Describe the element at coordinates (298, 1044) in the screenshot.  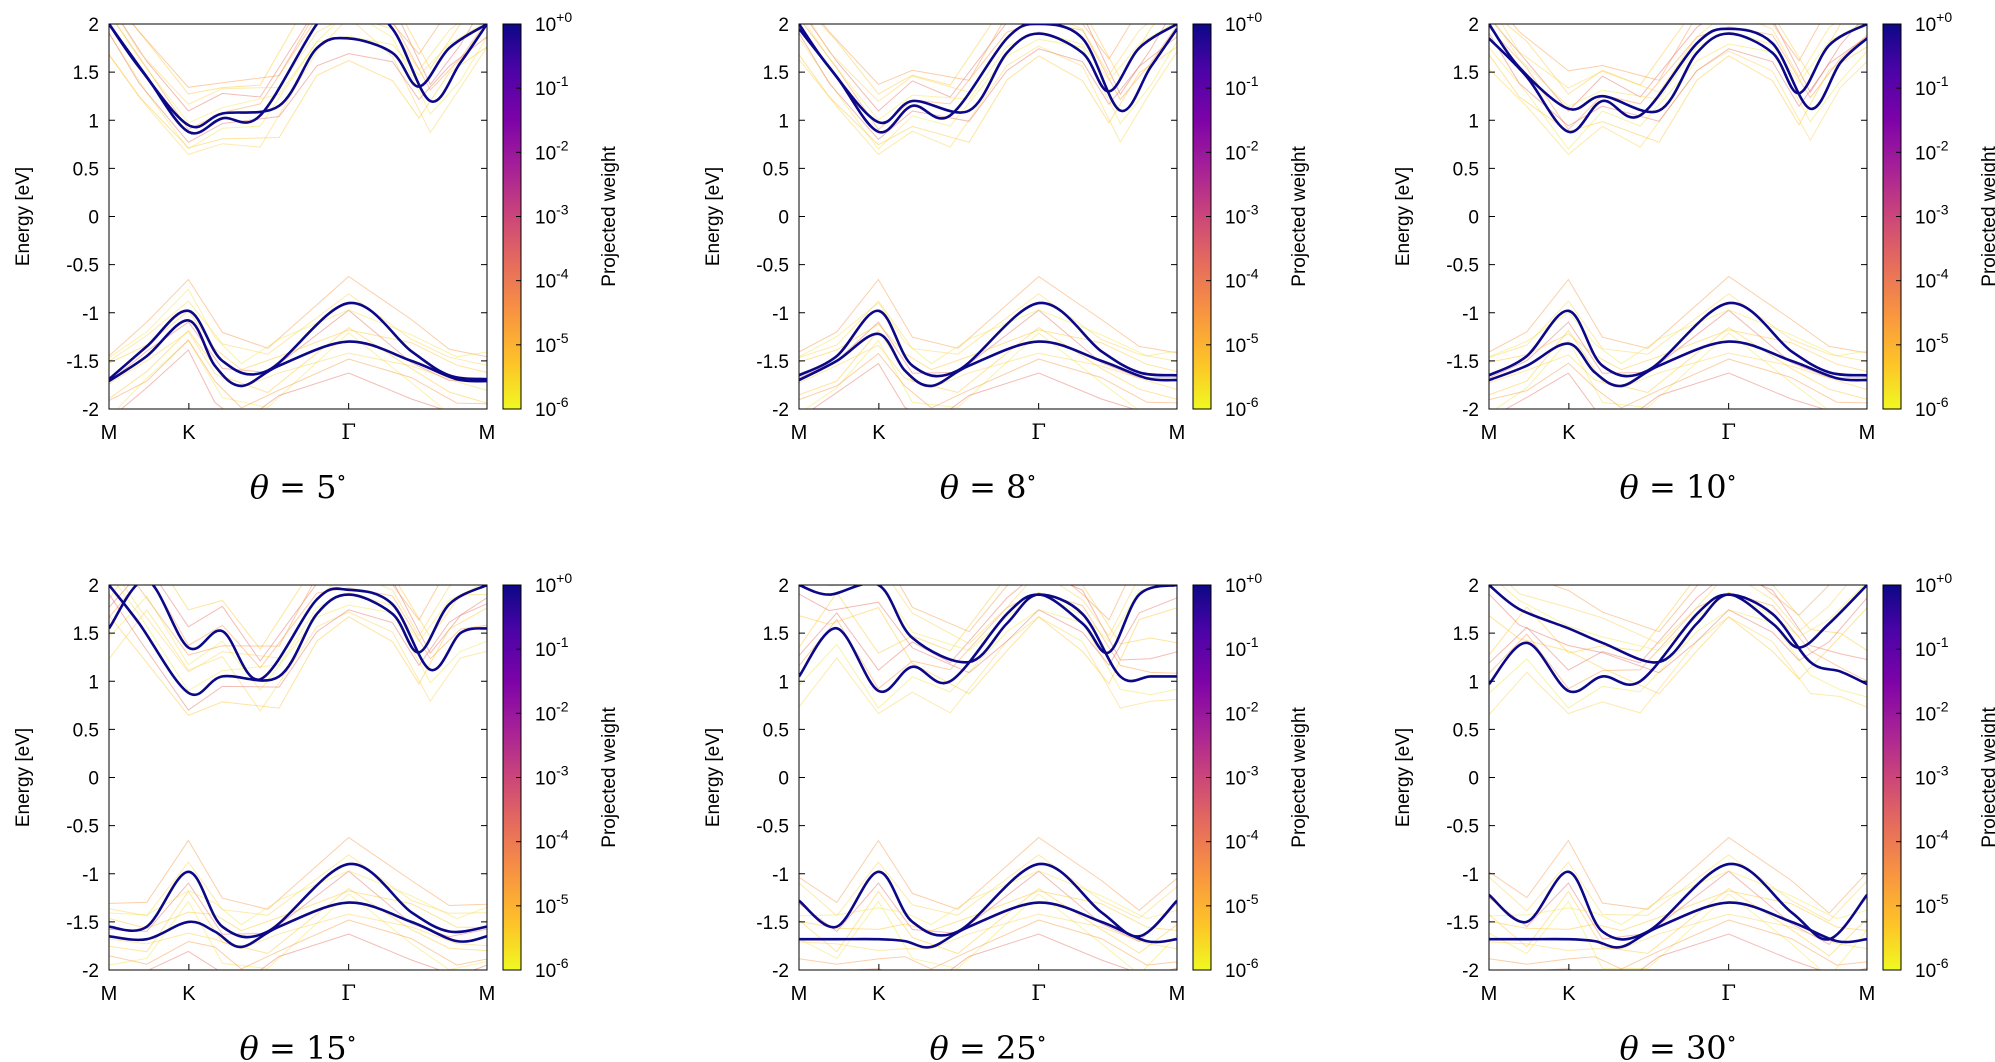
I see `panel-title: θ = 15∘` at that location.